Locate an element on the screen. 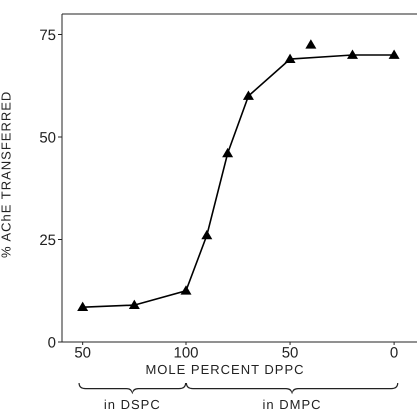  x-axis-title: MOLE PERCENT DPPC is located at coordinates (225, 369).